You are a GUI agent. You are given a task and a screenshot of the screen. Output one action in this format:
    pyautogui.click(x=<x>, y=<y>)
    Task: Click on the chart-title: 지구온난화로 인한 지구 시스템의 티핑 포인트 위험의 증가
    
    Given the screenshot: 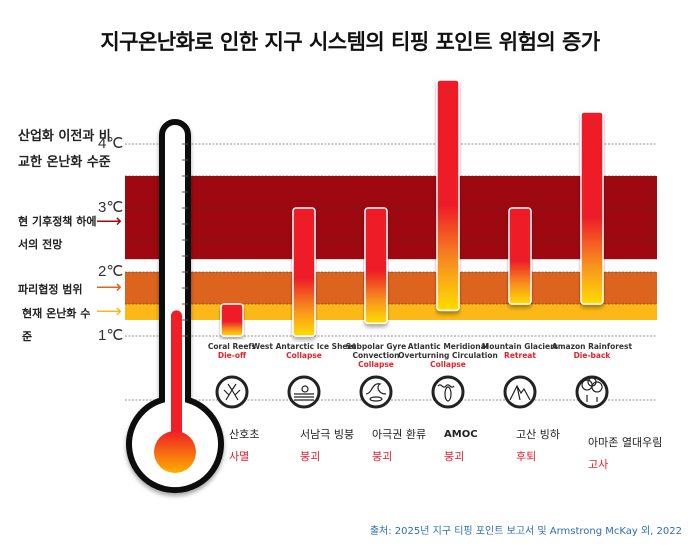 What is the action you would take?
    pyautogui.click(x=350, y=42)
    